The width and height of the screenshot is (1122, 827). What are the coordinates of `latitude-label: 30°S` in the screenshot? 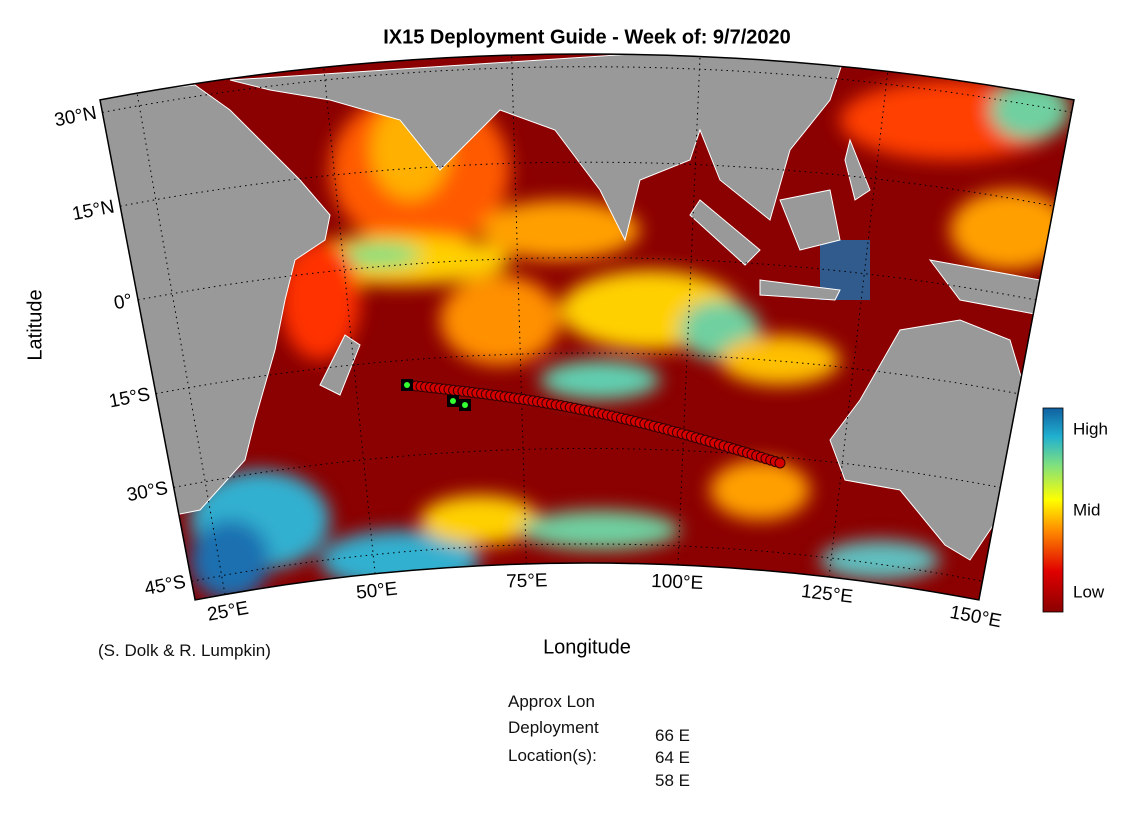 It's located at (147, 492).